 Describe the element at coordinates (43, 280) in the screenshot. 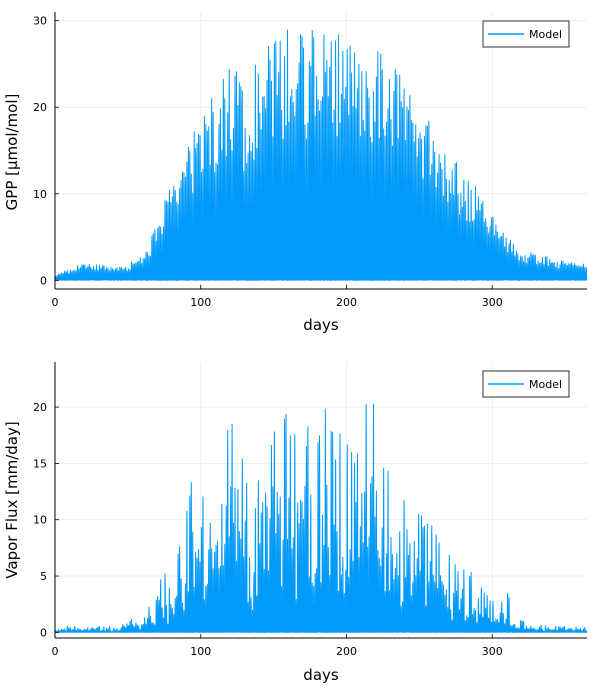

I see `gpp-y-tick-label: 0` at that location.